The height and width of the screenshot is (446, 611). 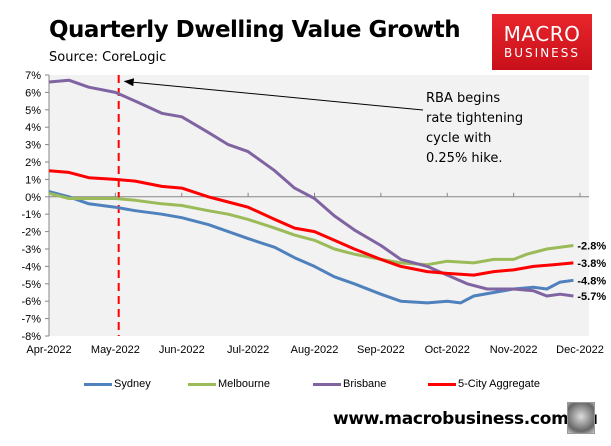 I want to click on legend-label: 5-City Aggregate, so click(x=499, y=384).